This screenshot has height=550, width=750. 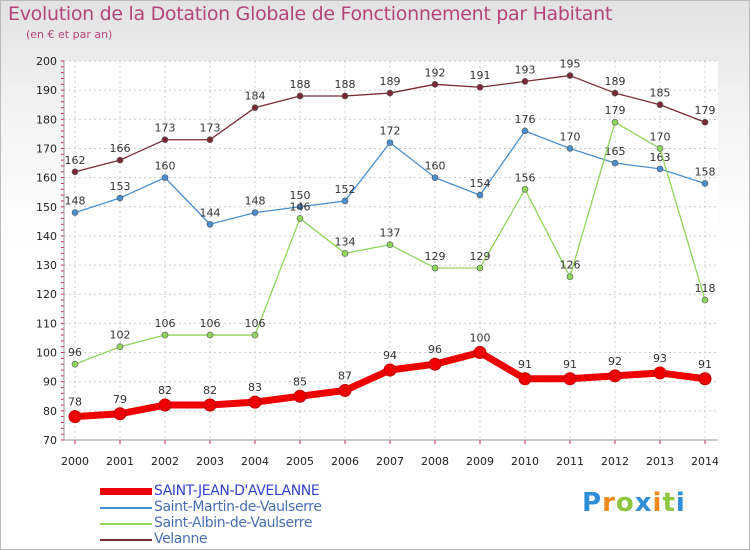 I want to click on y-tick-label: 120, so click(x=46, y=294).